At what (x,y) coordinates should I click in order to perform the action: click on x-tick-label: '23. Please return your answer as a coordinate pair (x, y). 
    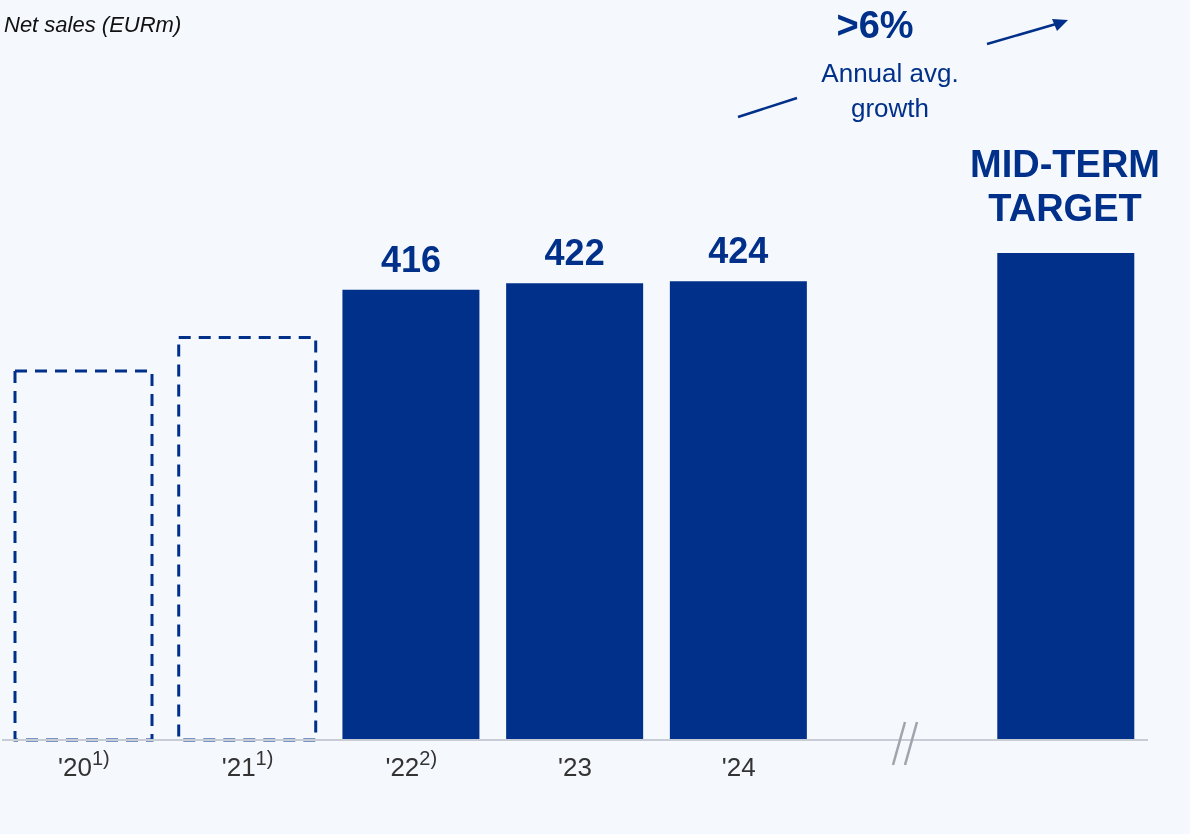
    Looking at the image, I should click on (575, 767).